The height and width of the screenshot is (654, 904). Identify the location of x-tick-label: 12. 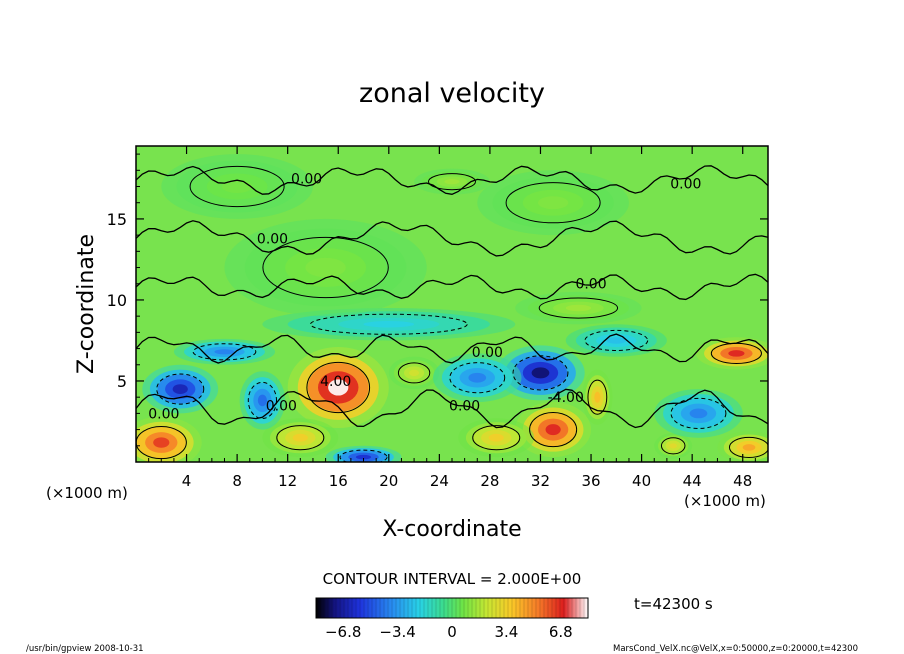
(287, 481).